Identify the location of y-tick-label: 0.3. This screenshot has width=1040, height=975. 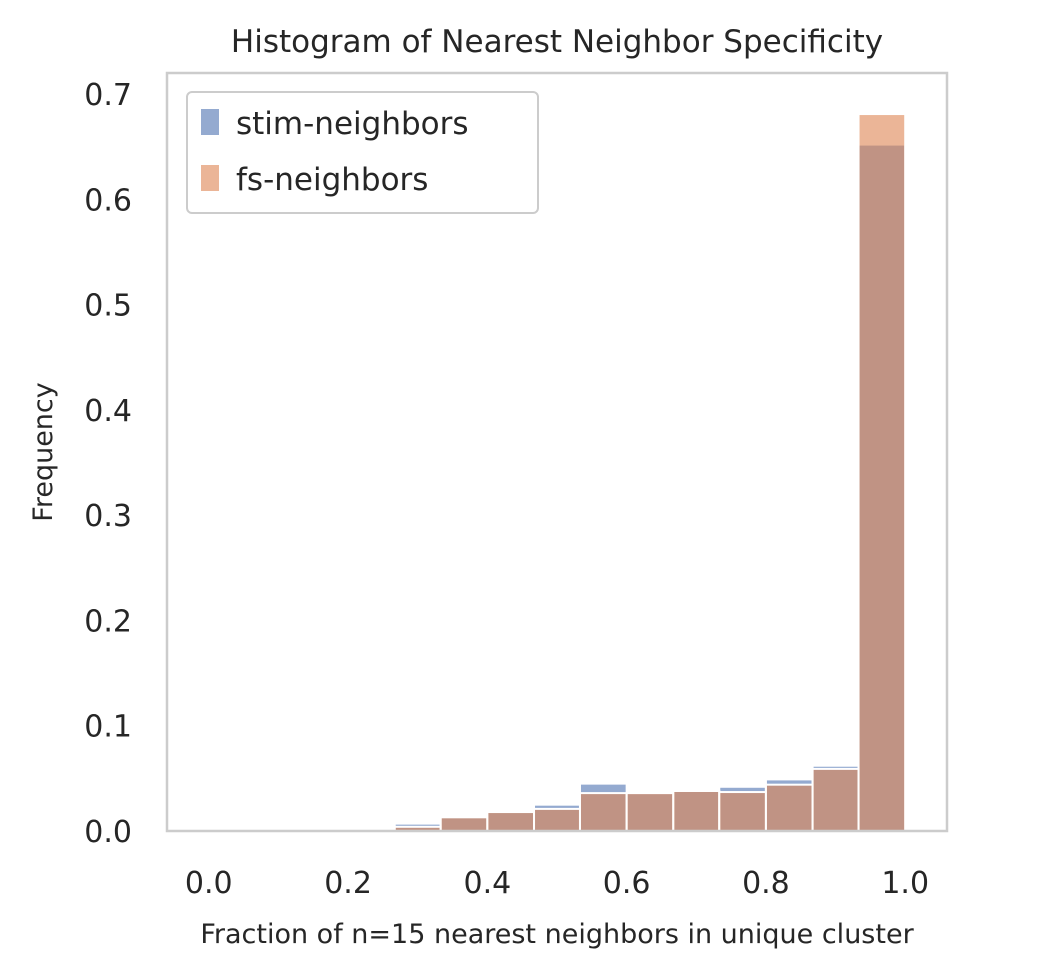
(108, 516).